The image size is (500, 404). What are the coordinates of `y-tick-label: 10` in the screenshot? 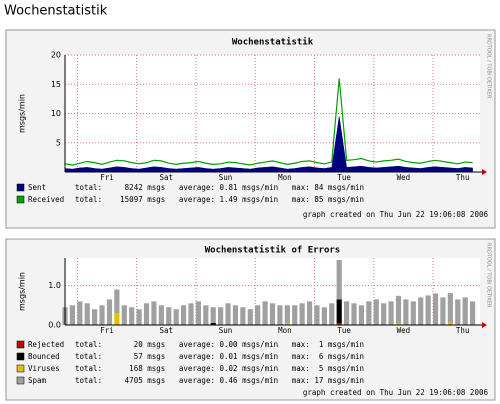 It's located at (56, 113).